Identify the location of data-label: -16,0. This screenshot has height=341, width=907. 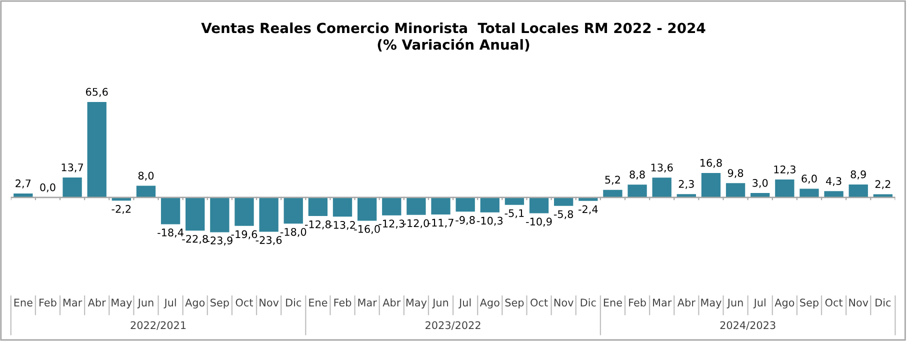
(367, 229).